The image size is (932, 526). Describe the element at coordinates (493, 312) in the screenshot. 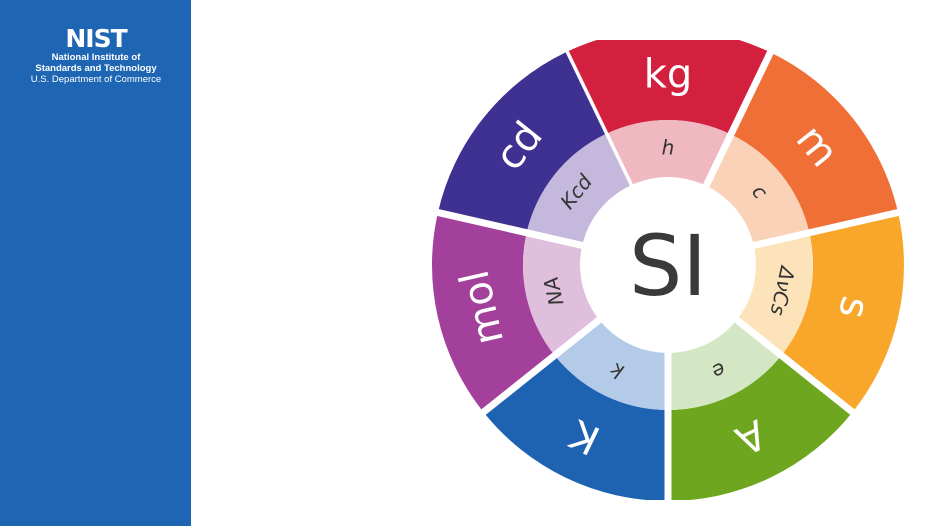

I see `segment-outer-mol` at that location.